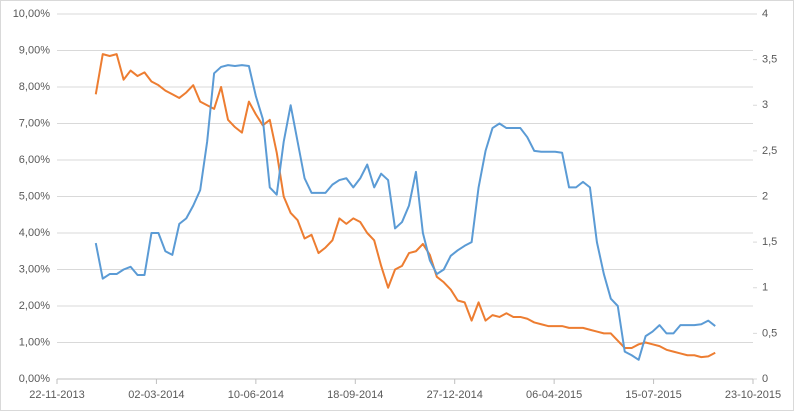  Describe the element at coordinates (769, 151) in the screenshot. I see `y2-tick-label: 2,5` at that location.